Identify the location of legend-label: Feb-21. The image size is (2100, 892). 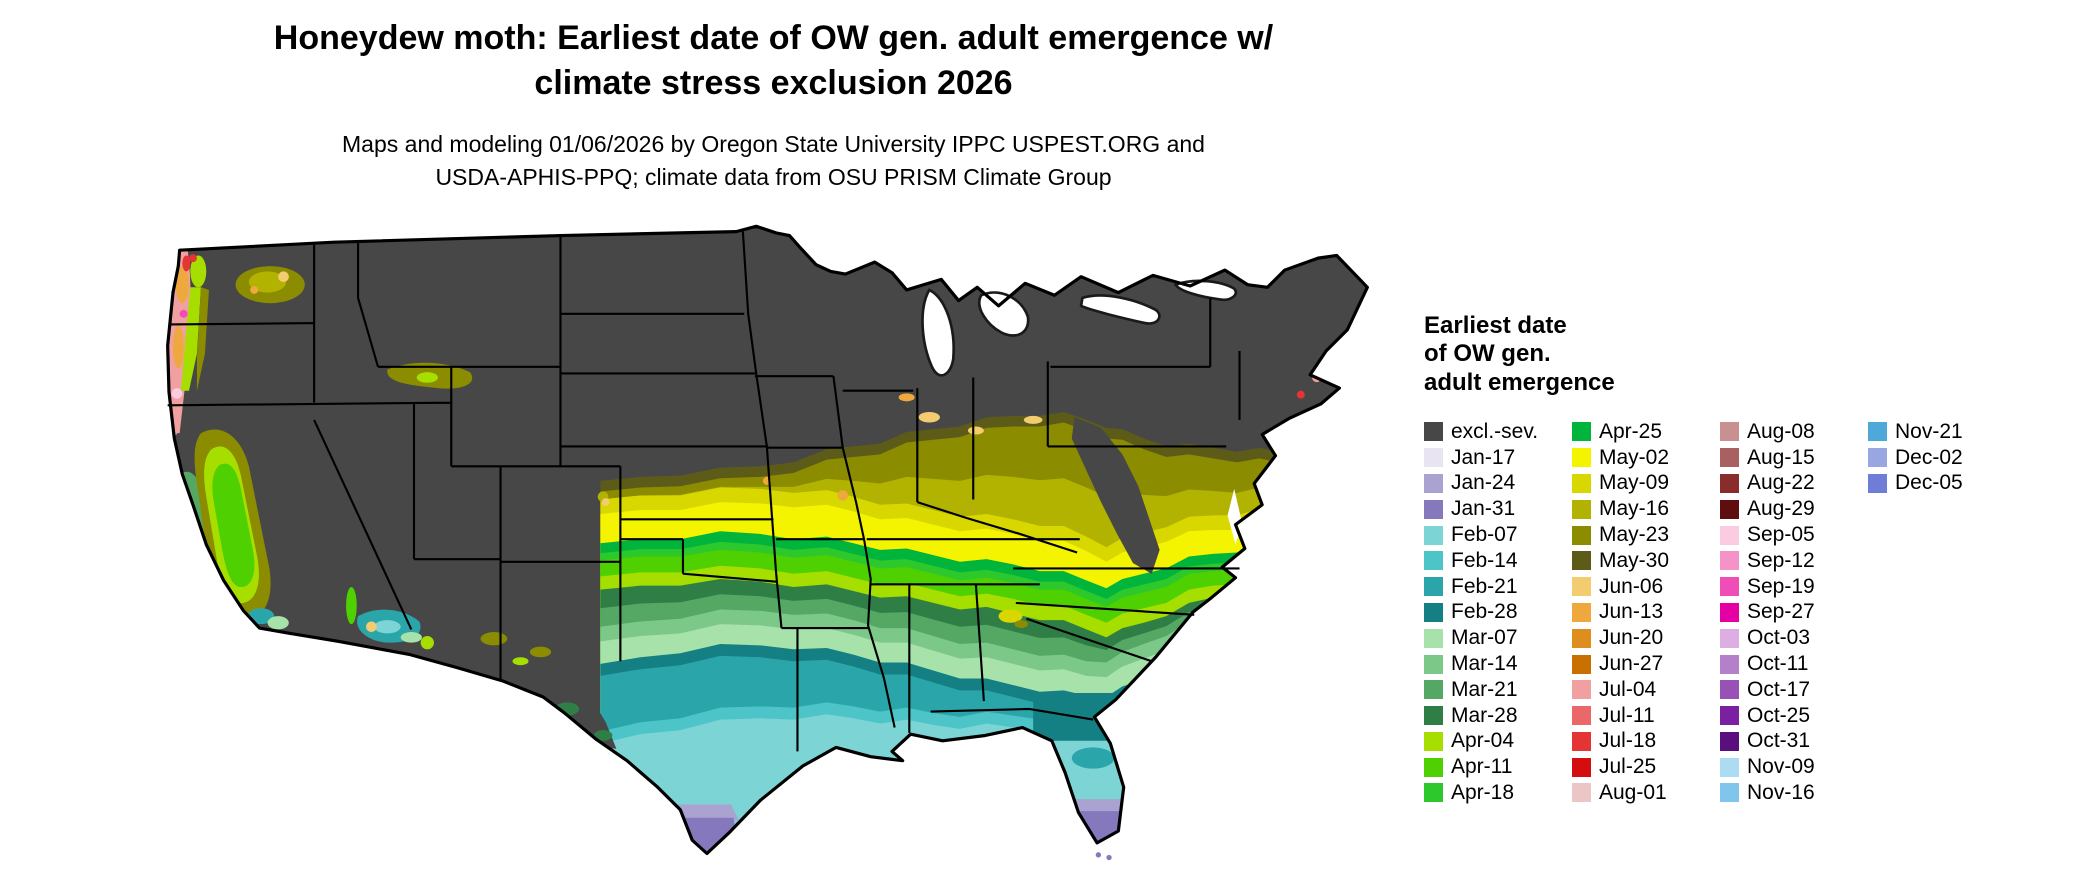
(1484, 586).